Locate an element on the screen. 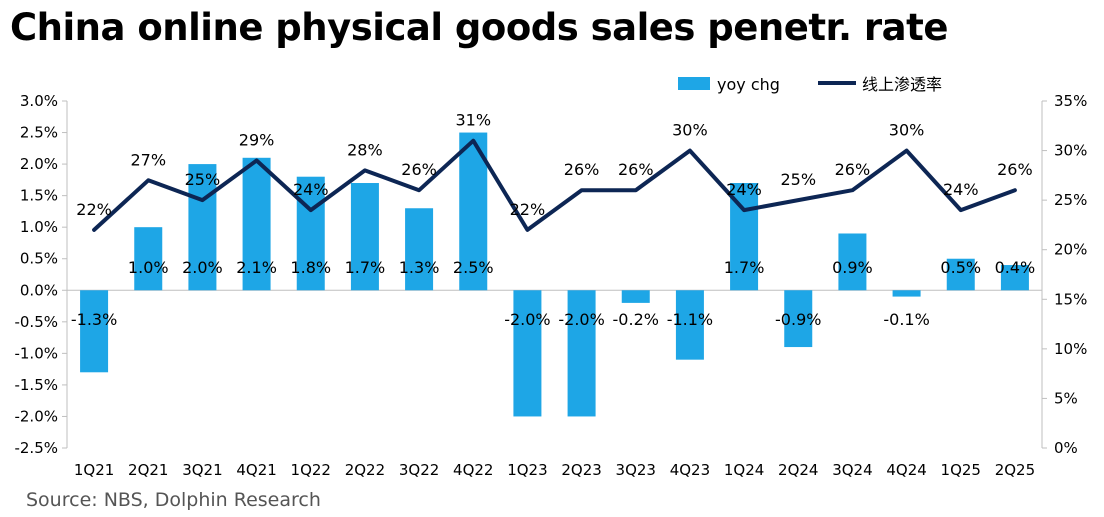 The height and width of the screenshot is (517, 1104). left-tick-label: -2.5% is located at coordinates (36, 448).